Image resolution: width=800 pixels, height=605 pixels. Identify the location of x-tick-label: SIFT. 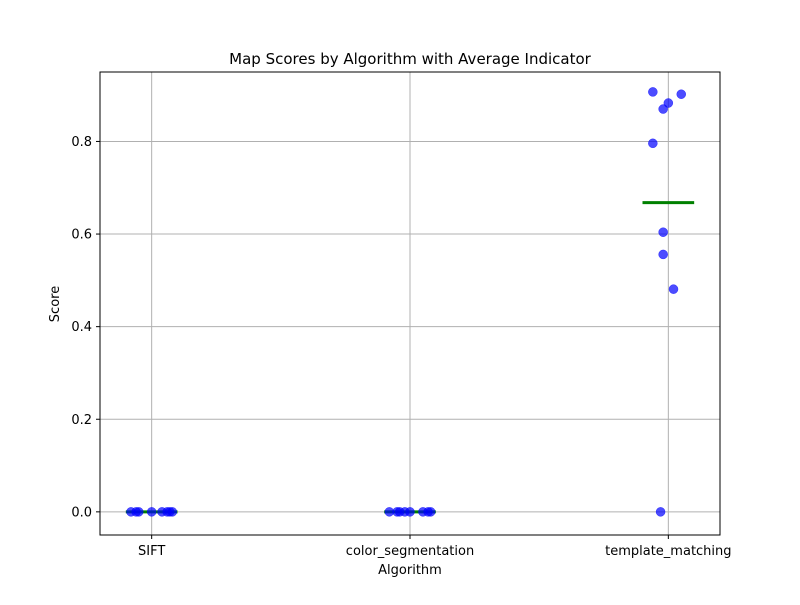
(151, 551).